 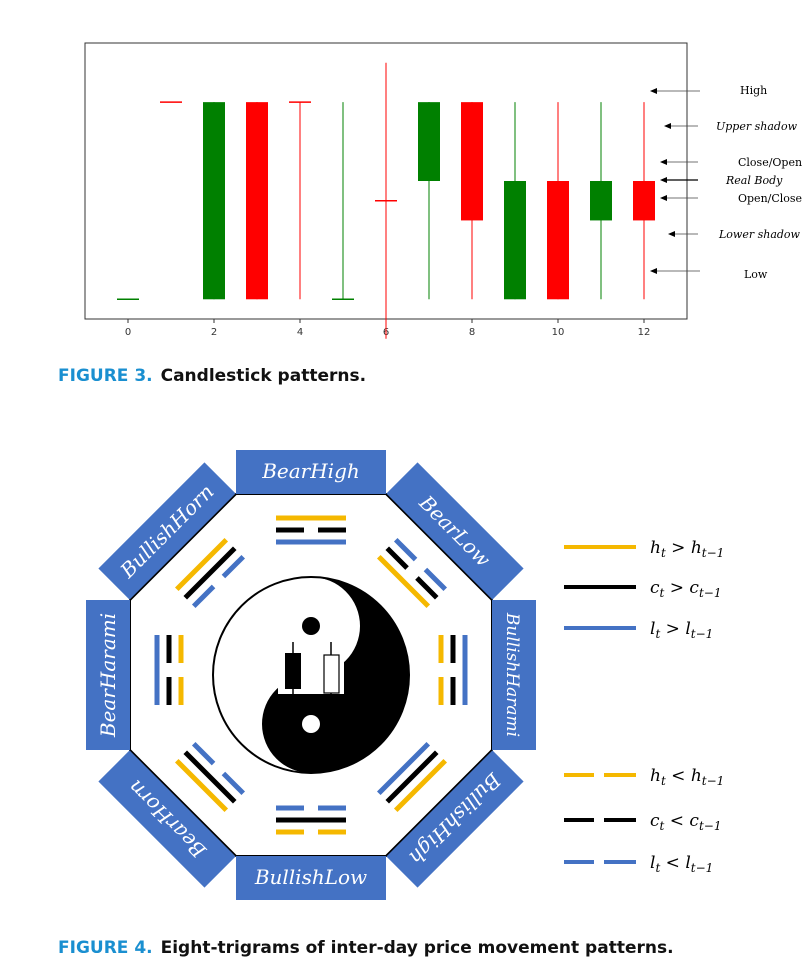 I want to click on svg-text: BullishLow, so click(x=310, y=877).